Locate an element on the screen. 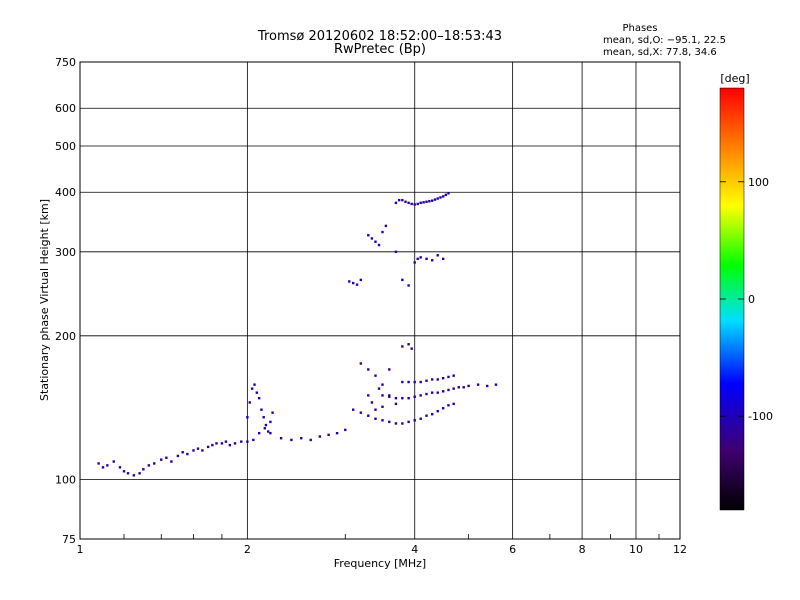 The image size is (800, 600). y-tick-label: 100 is located at coordinates (65, 479).